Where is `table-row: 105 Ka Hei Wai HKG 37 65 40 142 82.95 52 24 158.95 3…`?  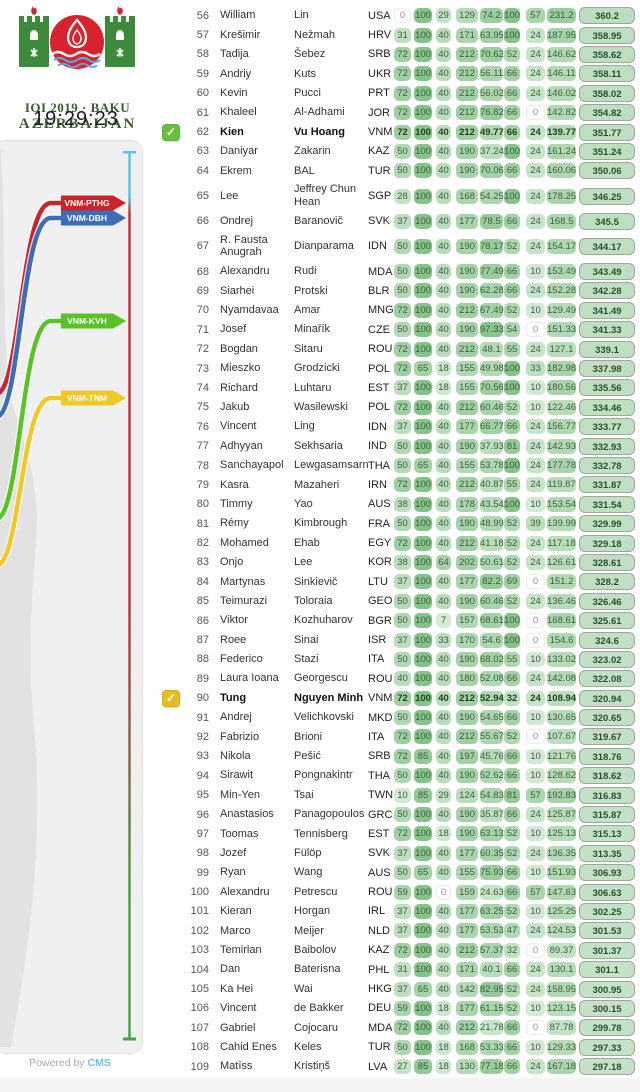
table-row: 105 Ka Hei Wai HKG 37 65 40 142 82.95 52 24 158.95 3… is located at coordinates (396, 988).